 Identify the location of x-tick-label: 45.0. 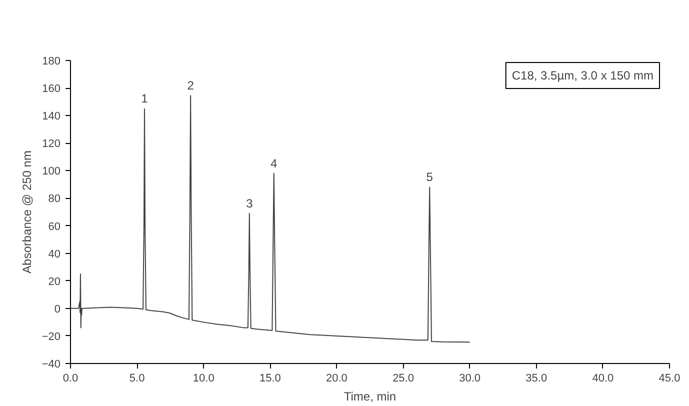
(669, 378).